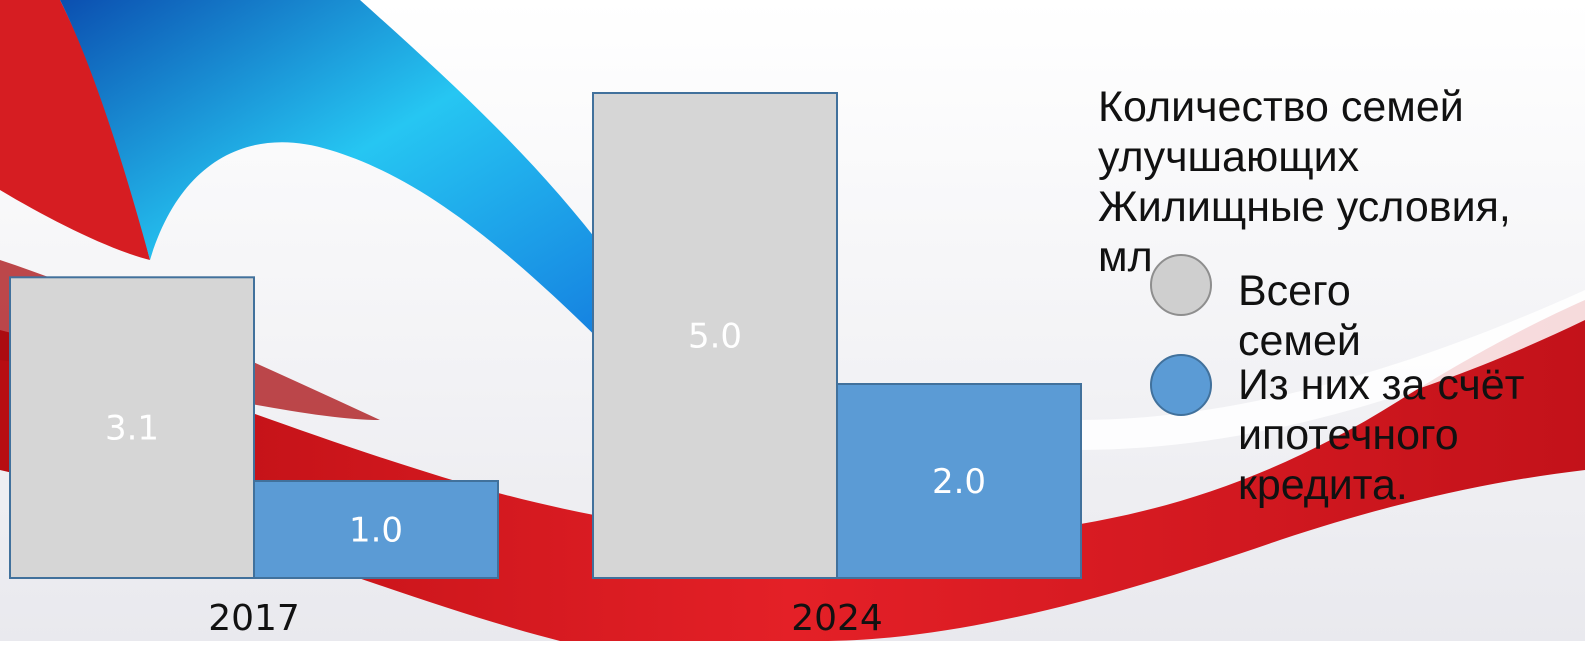 Image resolution: width=1585 pixels, height=646 pixels. I want to click on legend-label-total: Всего семей, so click(1299, 316).